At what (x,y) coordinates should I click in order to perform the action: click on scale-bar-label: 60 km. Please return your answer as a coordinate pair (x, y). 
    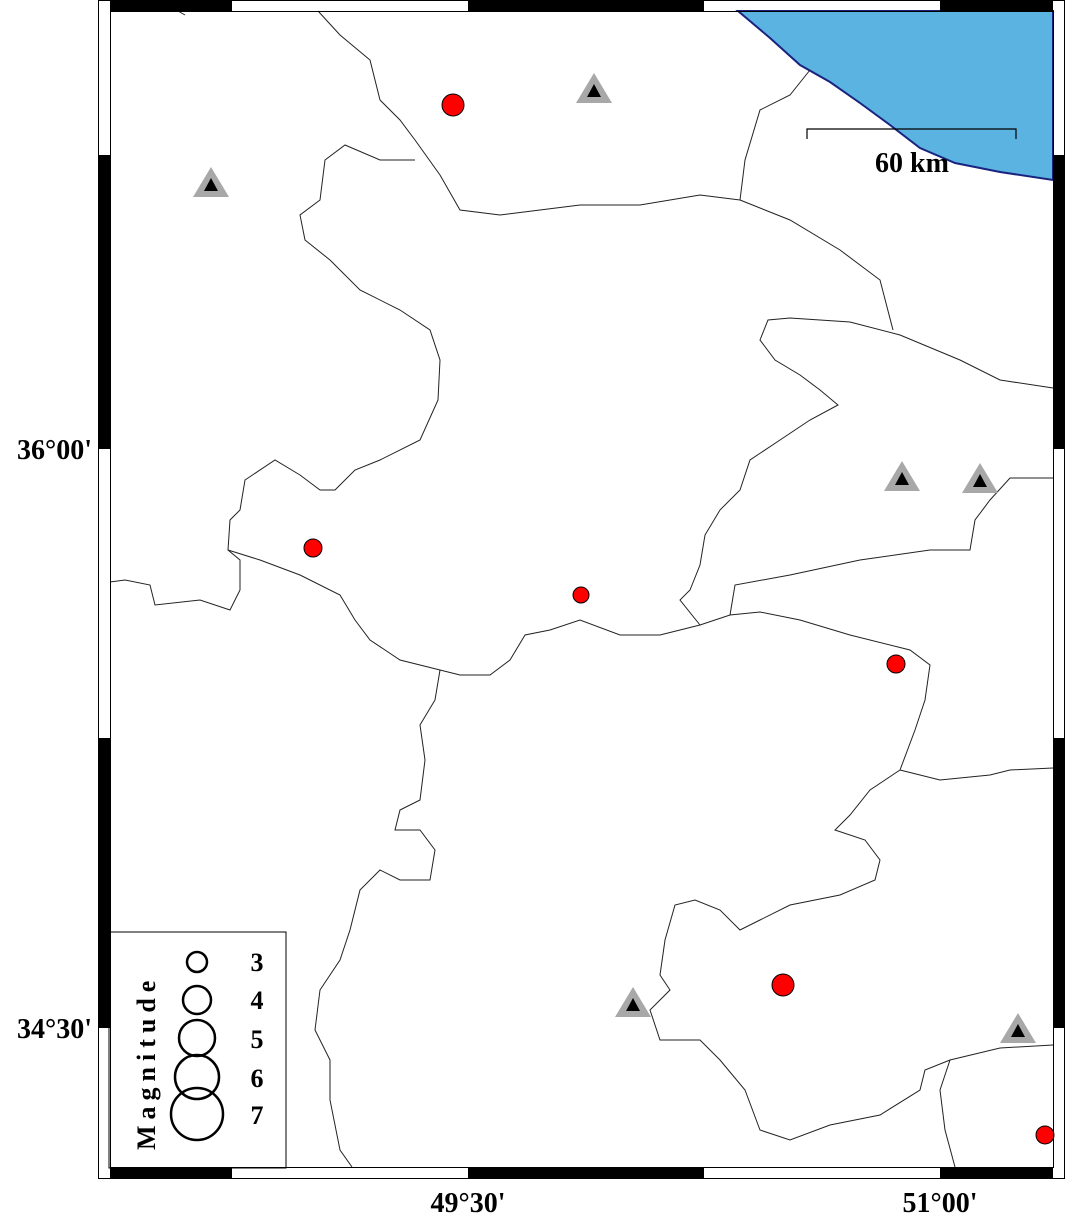
    Looking at the image, I should click on (912, 163).